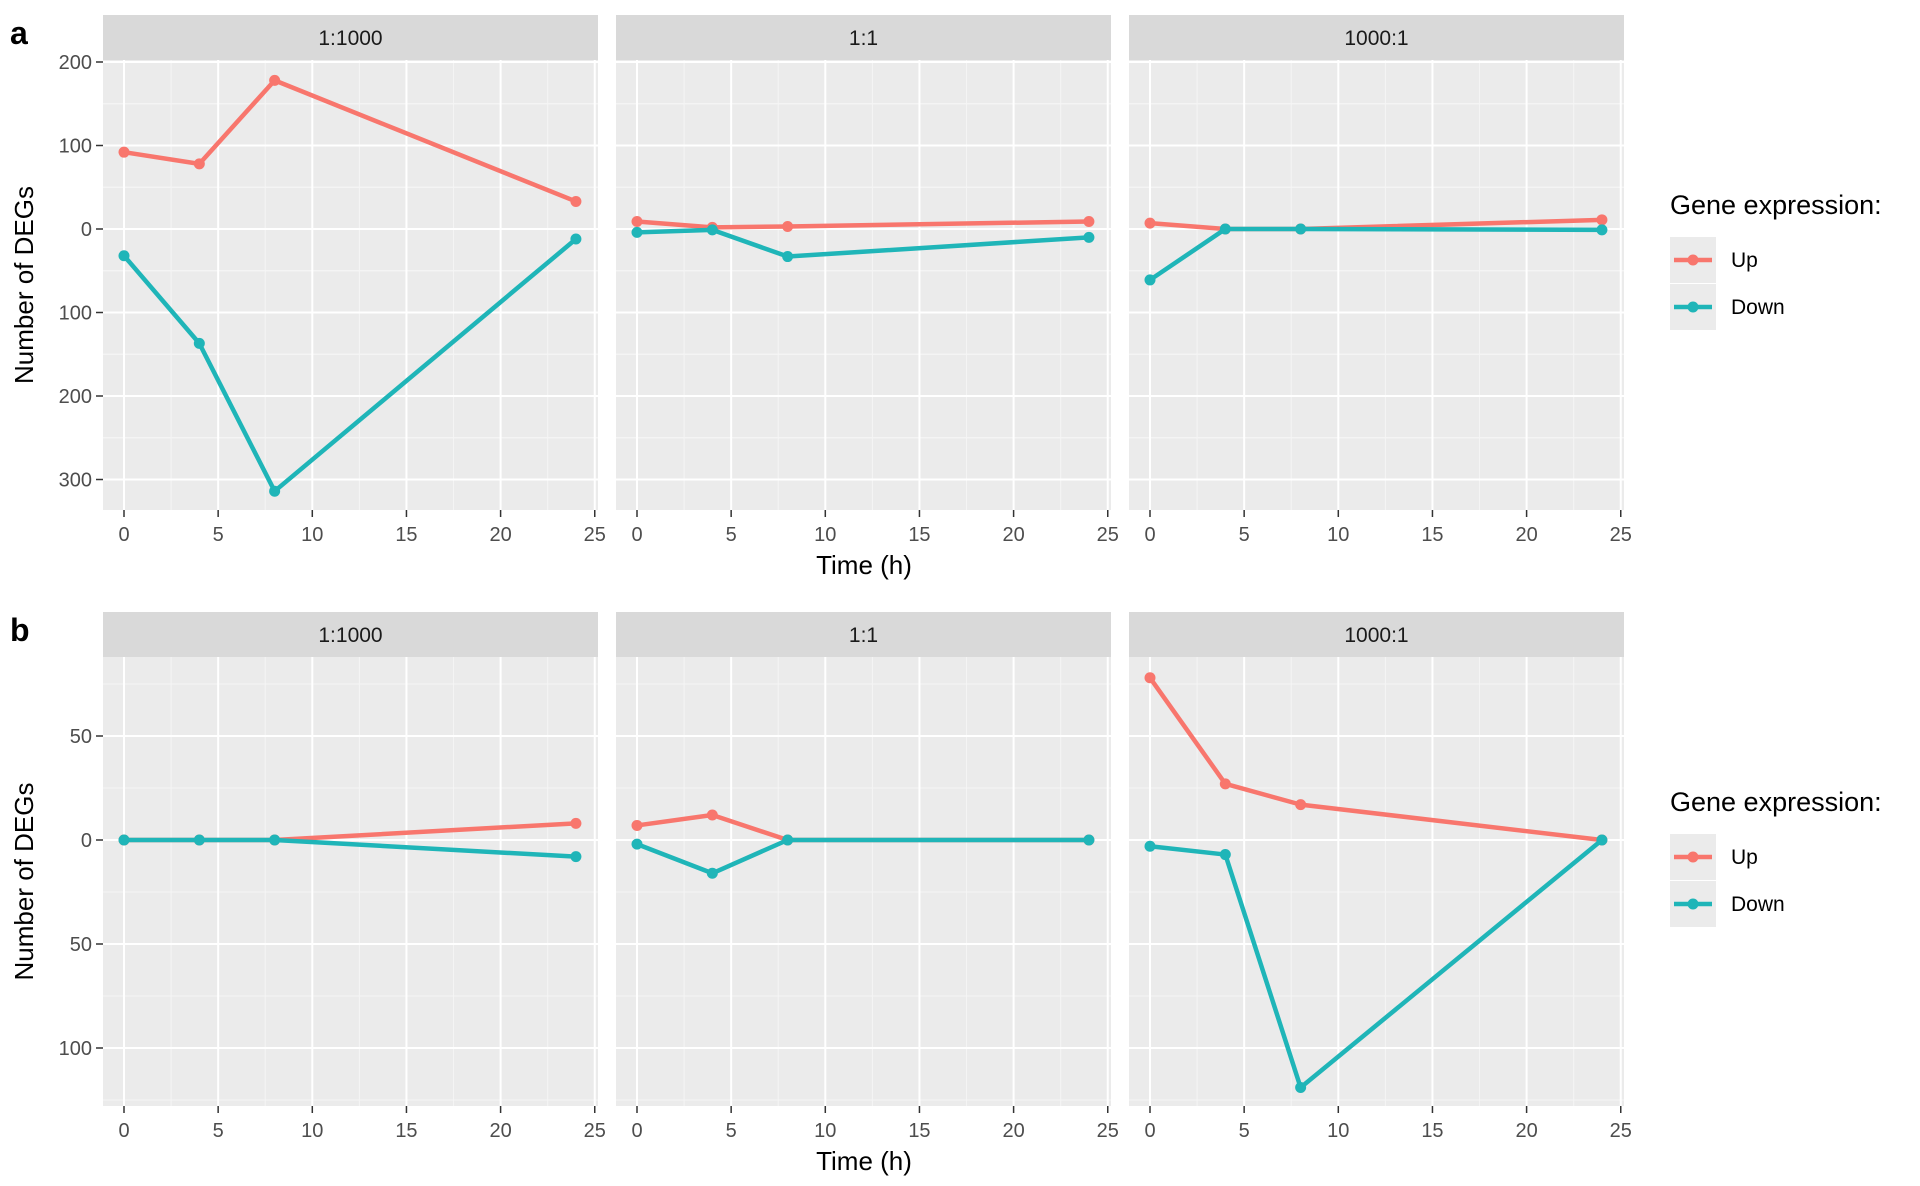  Describe the element at coordinates (1776, 802) in the screenshot. I see `legend-title: Gene expression:` at that location.